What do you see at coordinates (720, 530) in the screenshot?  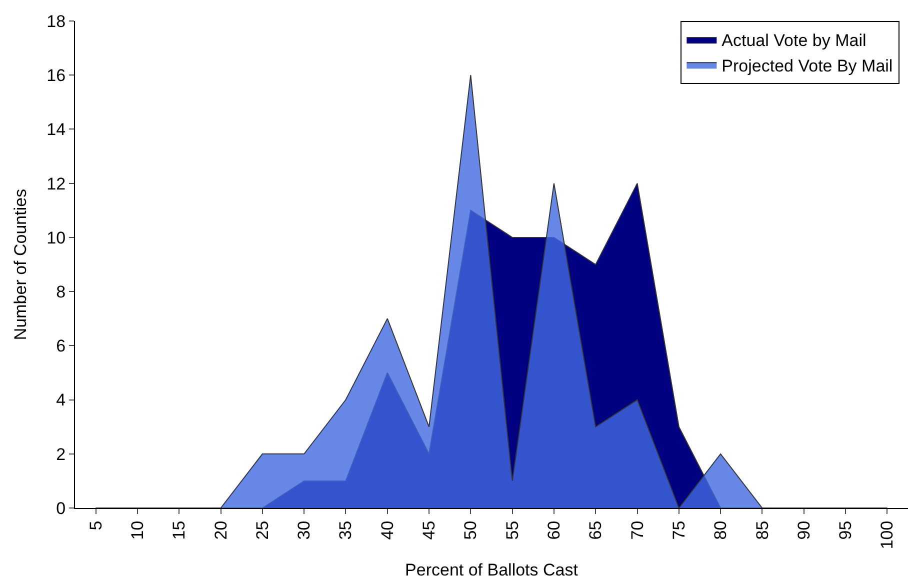 I see `x-tick-label: 80` at bounding box center [720, 530].